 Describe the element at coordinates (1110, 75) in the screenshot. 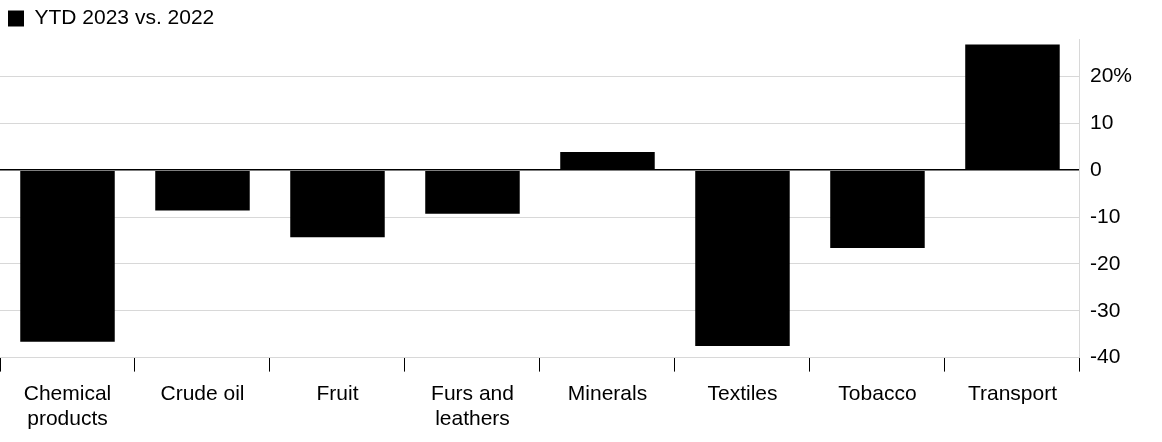

I see `y-tick-label: 20%` at that location.